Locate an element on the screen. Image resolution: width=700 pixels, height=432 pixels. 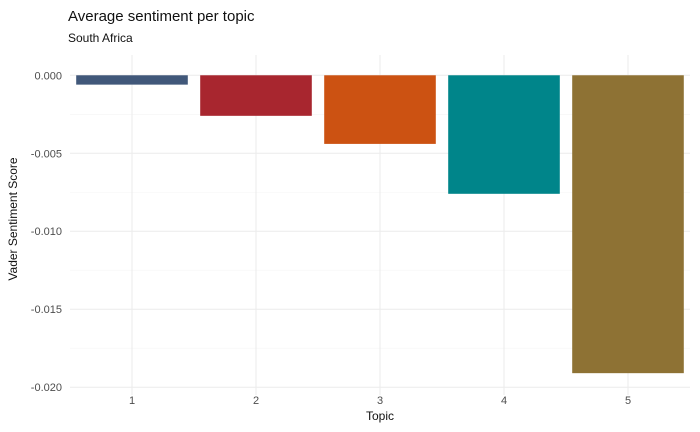
x-tick-label: 4 is located at coordinates (504, 401).